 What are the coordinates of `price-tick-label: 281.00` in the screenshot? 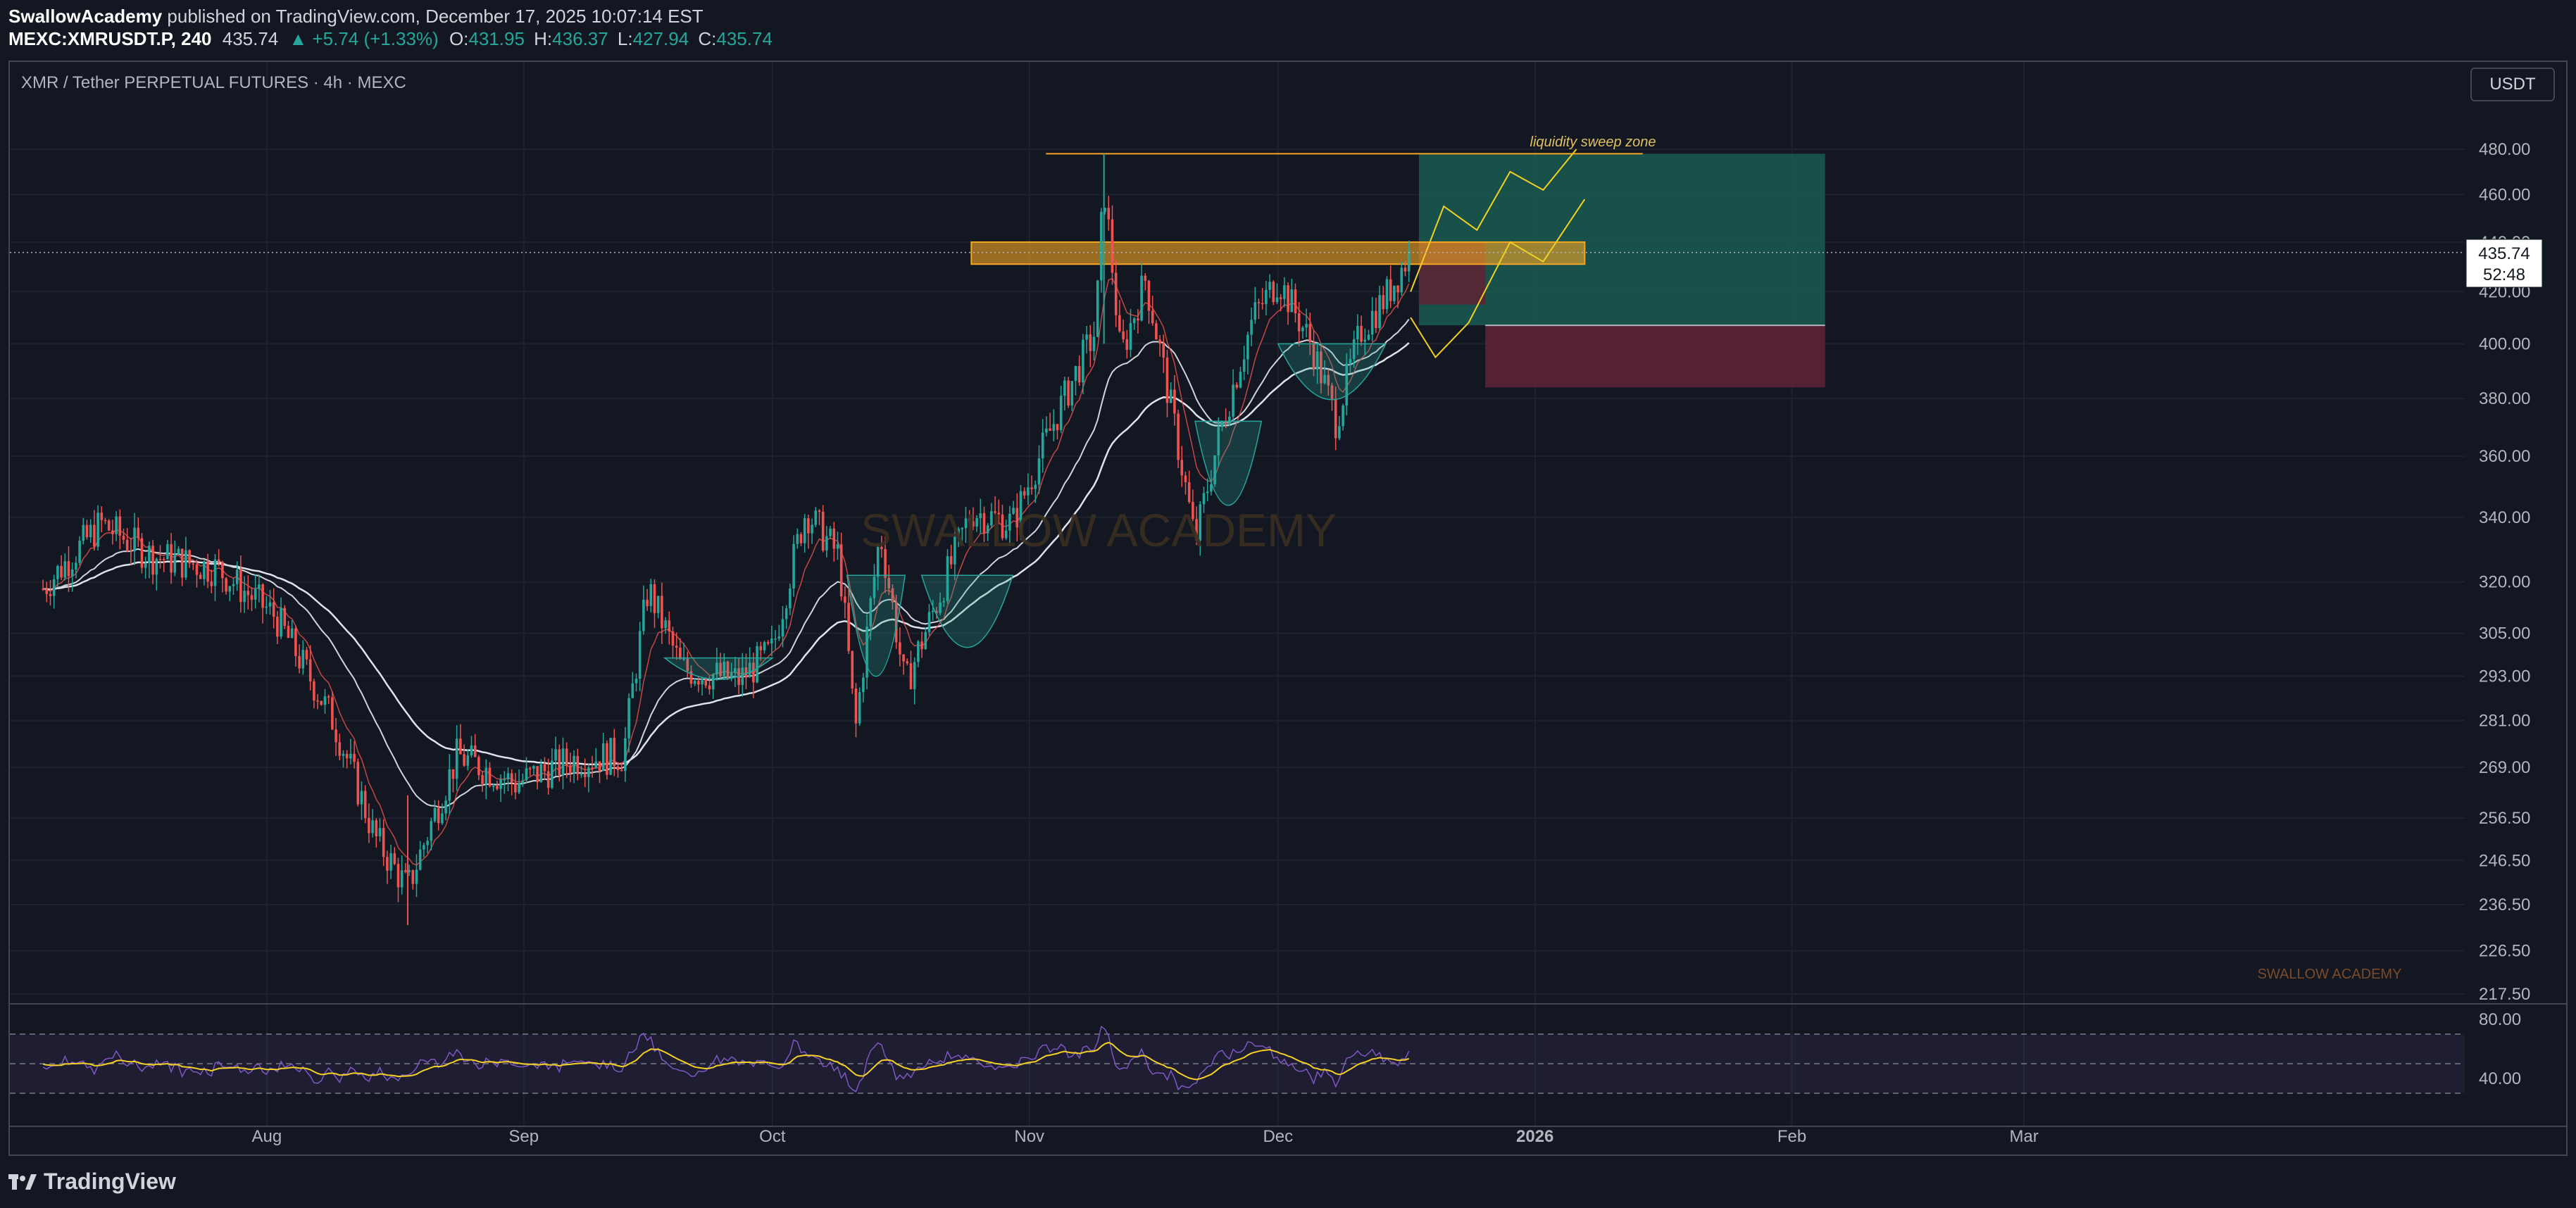 It's located at (2504, 722).